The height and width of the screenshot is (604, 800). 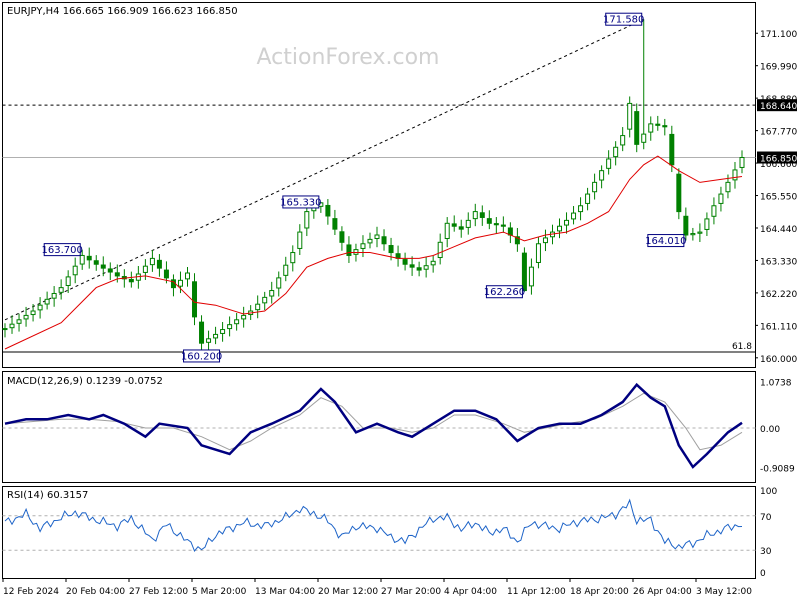 I want to click on rsi-y-tick-label: 100, so click(x=768, y=492).